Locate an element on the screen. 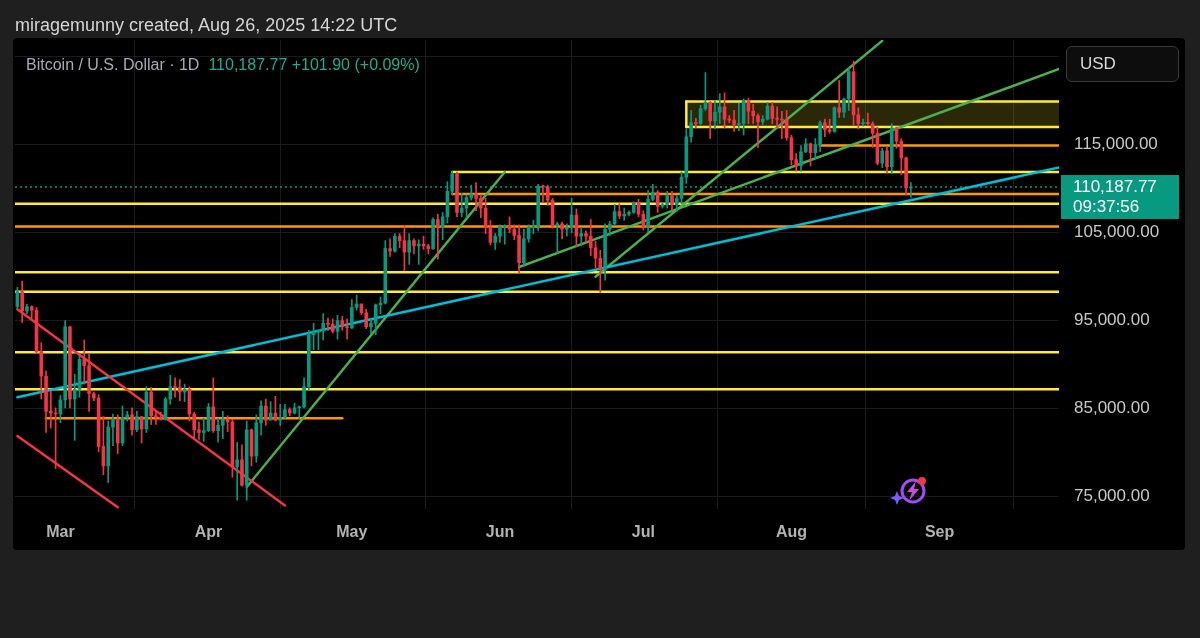 This screenshot has height=638, width=1200. x-tick-label: Apr is located at coordinates (208, 532).